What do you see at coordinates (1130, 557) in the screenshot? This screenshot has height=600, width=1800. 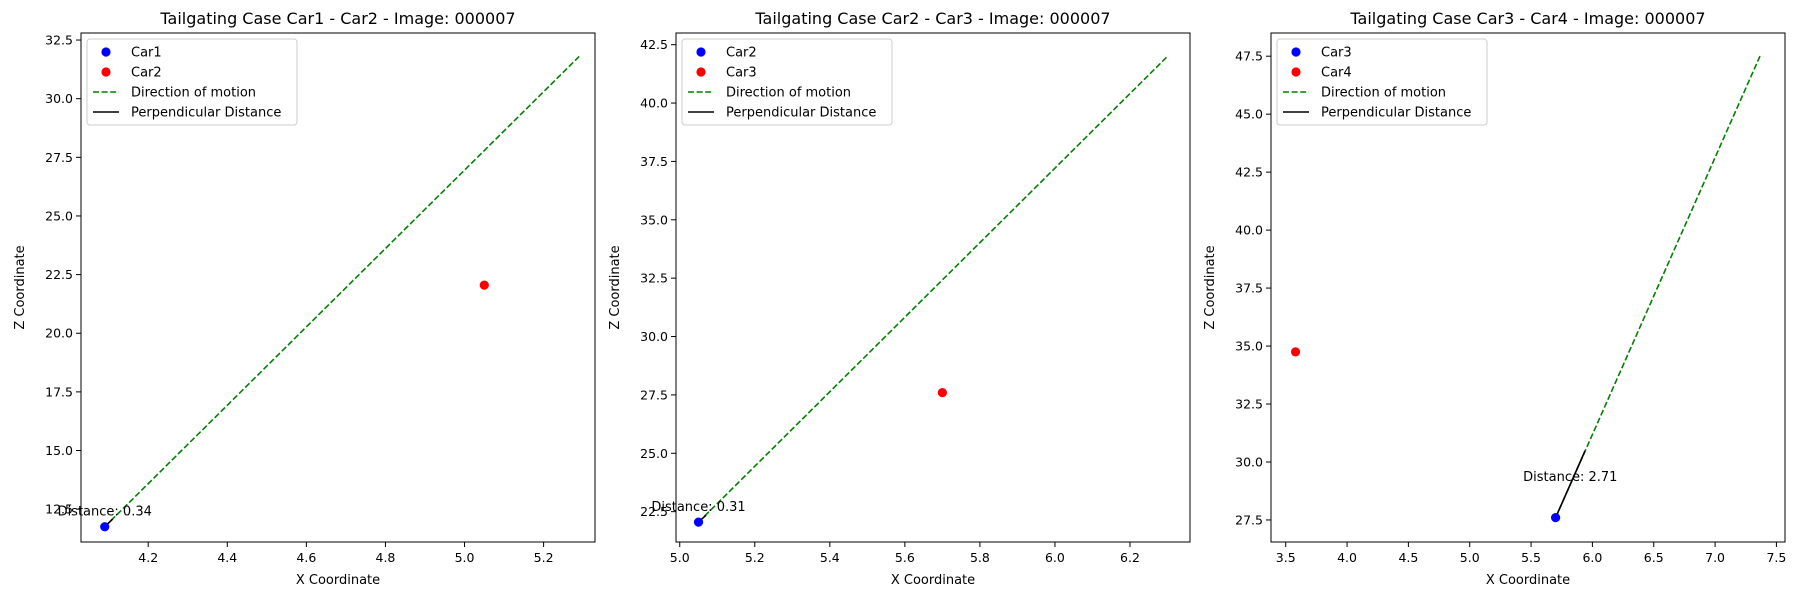 I see `x-tick-label: 6.2` at bounding box center [1130, 557].